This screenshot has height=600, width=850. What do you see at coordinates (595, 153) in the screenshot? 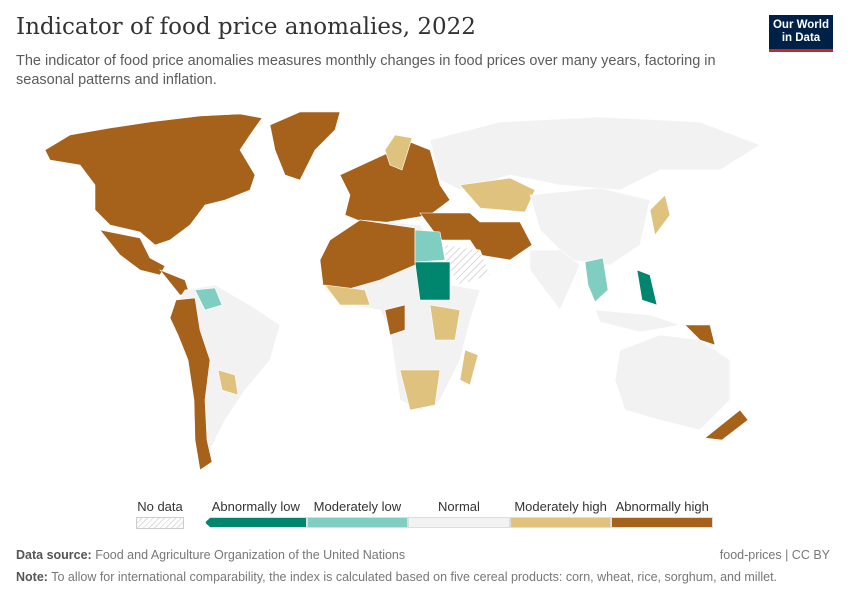
I see `region-russia` at bounding box center [595, 153].